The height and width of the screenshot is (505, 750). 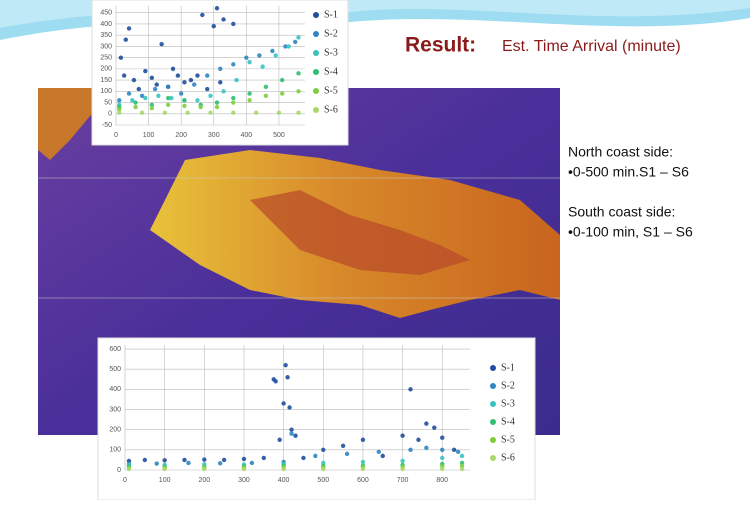 What do you see at coordinates (591, 46) in the screenshot?
I see `title: Est. Time Arrival (minute)` at bounding box center [591, 46].